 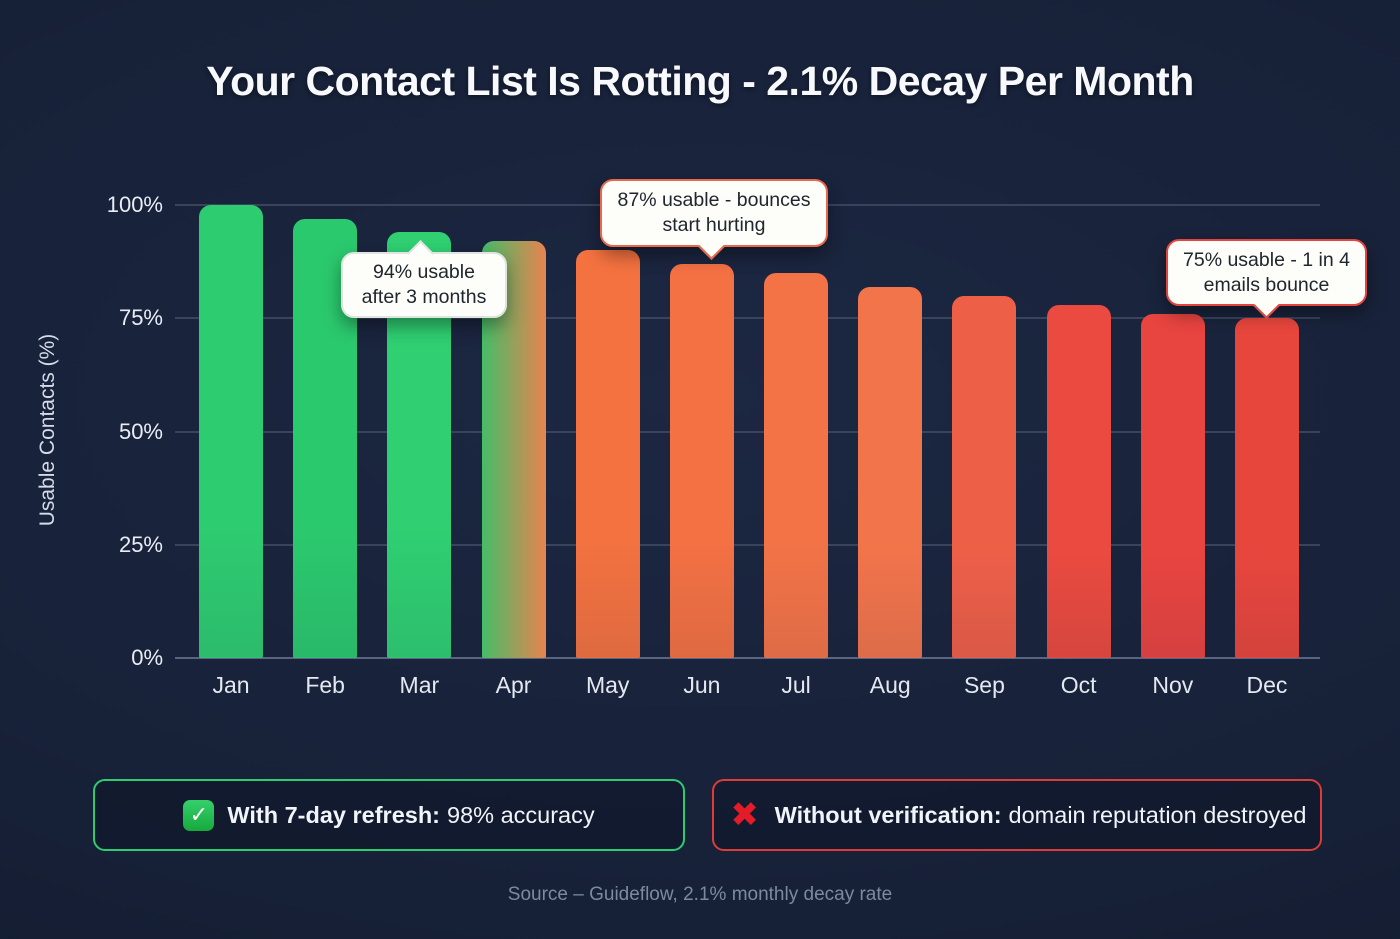 What do you see at coordinates (424, 272) in the screenshot?
I see `annotation-line: 94% usable` at bounding box center [424, 272].